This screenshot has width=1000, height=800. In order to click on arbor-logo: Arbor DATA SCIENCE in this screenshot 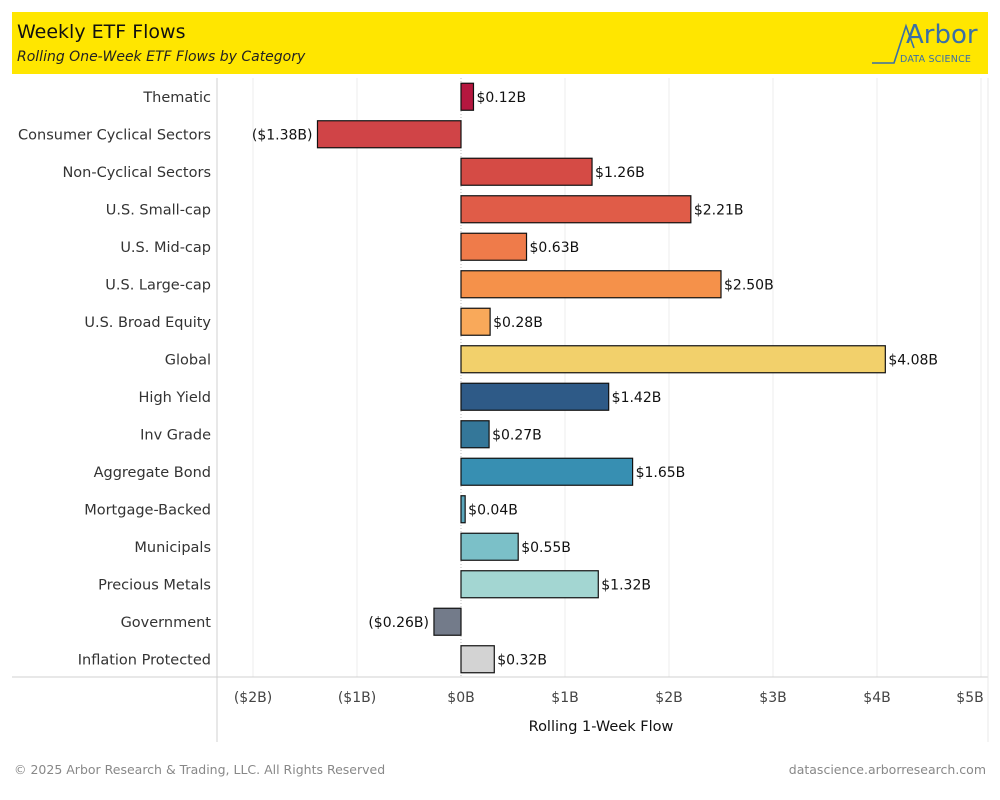, I will do `click(925, 44)`.